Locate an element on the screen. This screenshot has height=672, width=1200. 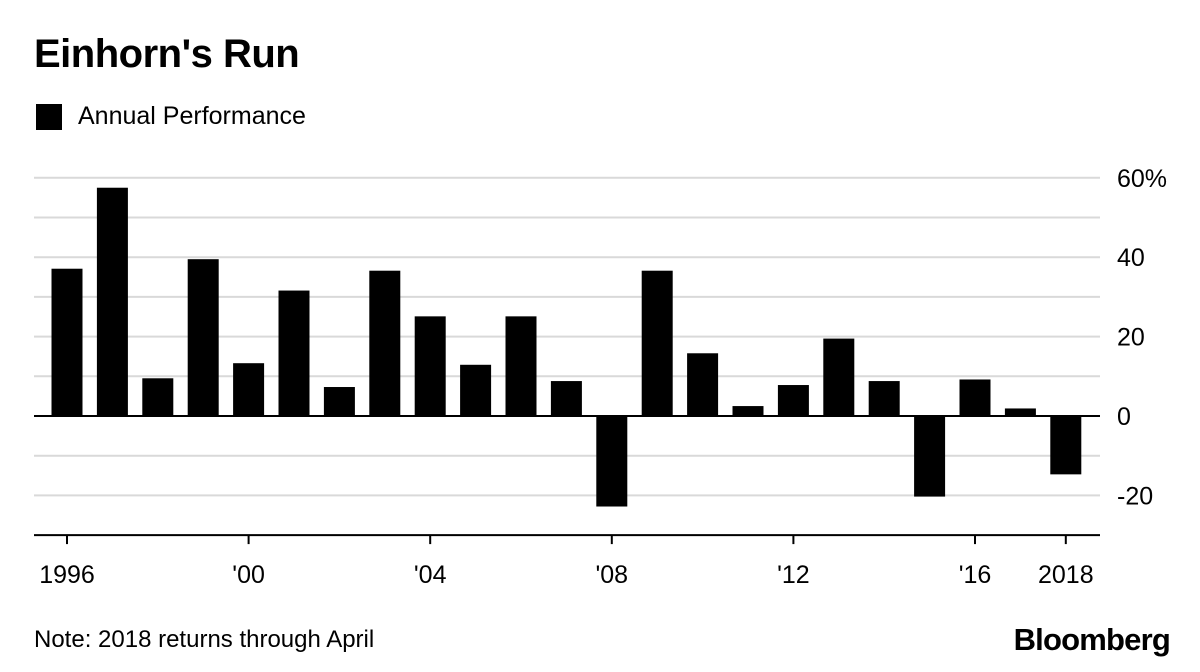
x-tick-label: '08 is located at coordinates (612, 575).